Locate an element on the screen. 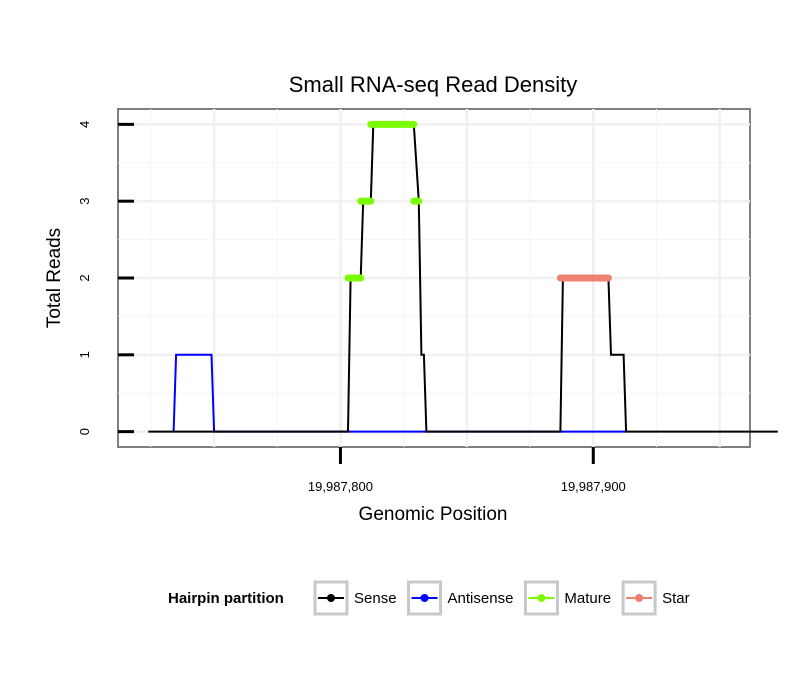 Image resolution: width=810 pixels, height=690 pixels. legend-item-mature: Mature is located at coordinates (567, 598).